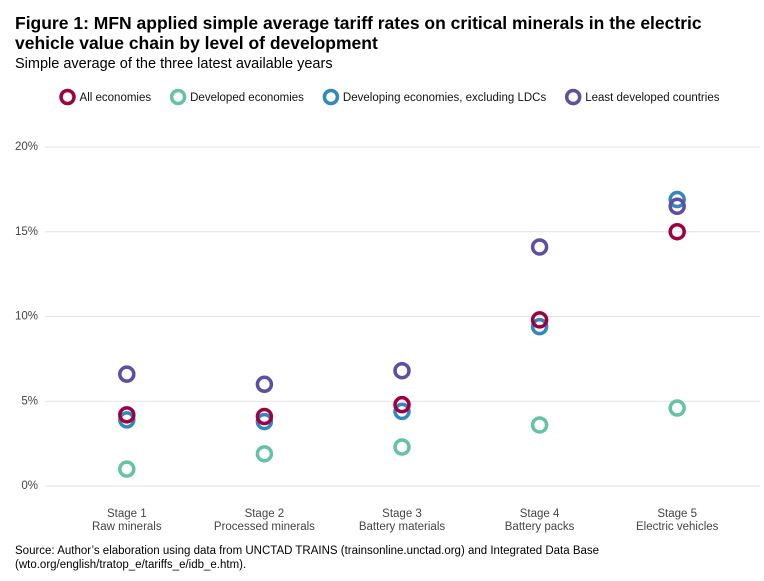 The width and height of the screenshot is (764, 581). I want to click on legend-label: Least developed countries, so click(652, 98).